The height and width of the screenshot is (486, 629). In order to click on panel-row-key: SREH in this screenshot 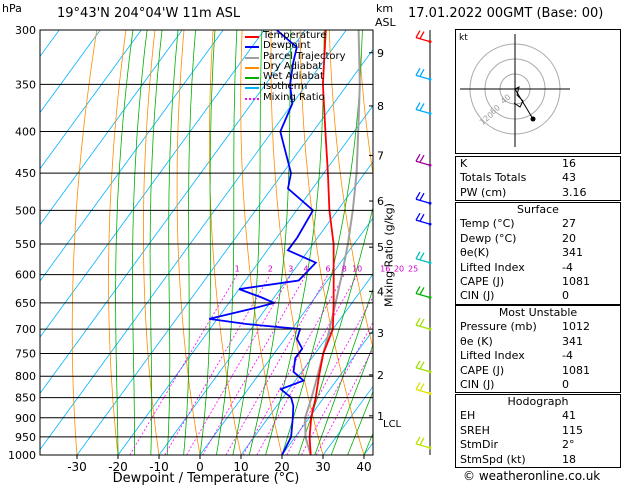, I will do `click(475, 430)`.